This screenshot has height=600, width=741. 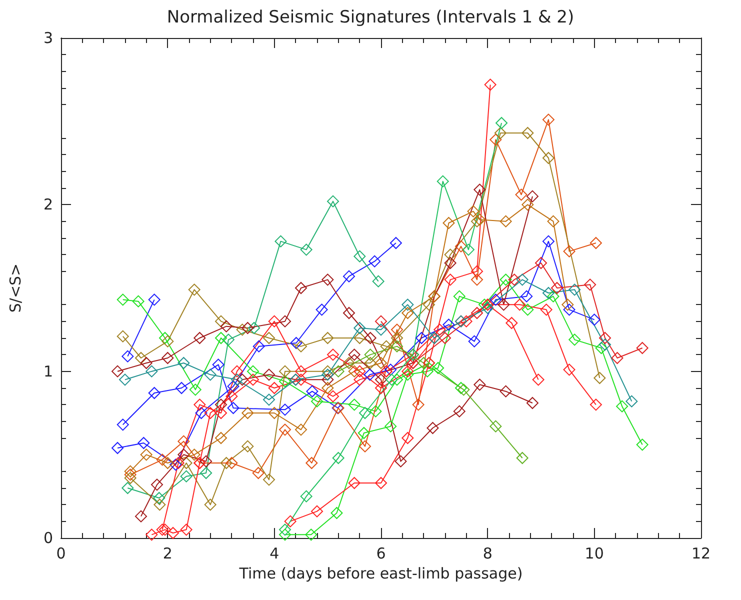 What do you see at coordinates (48, 38) in the screenshot?
I see `y-tick-label: 3` at bounding box center [48, 38].